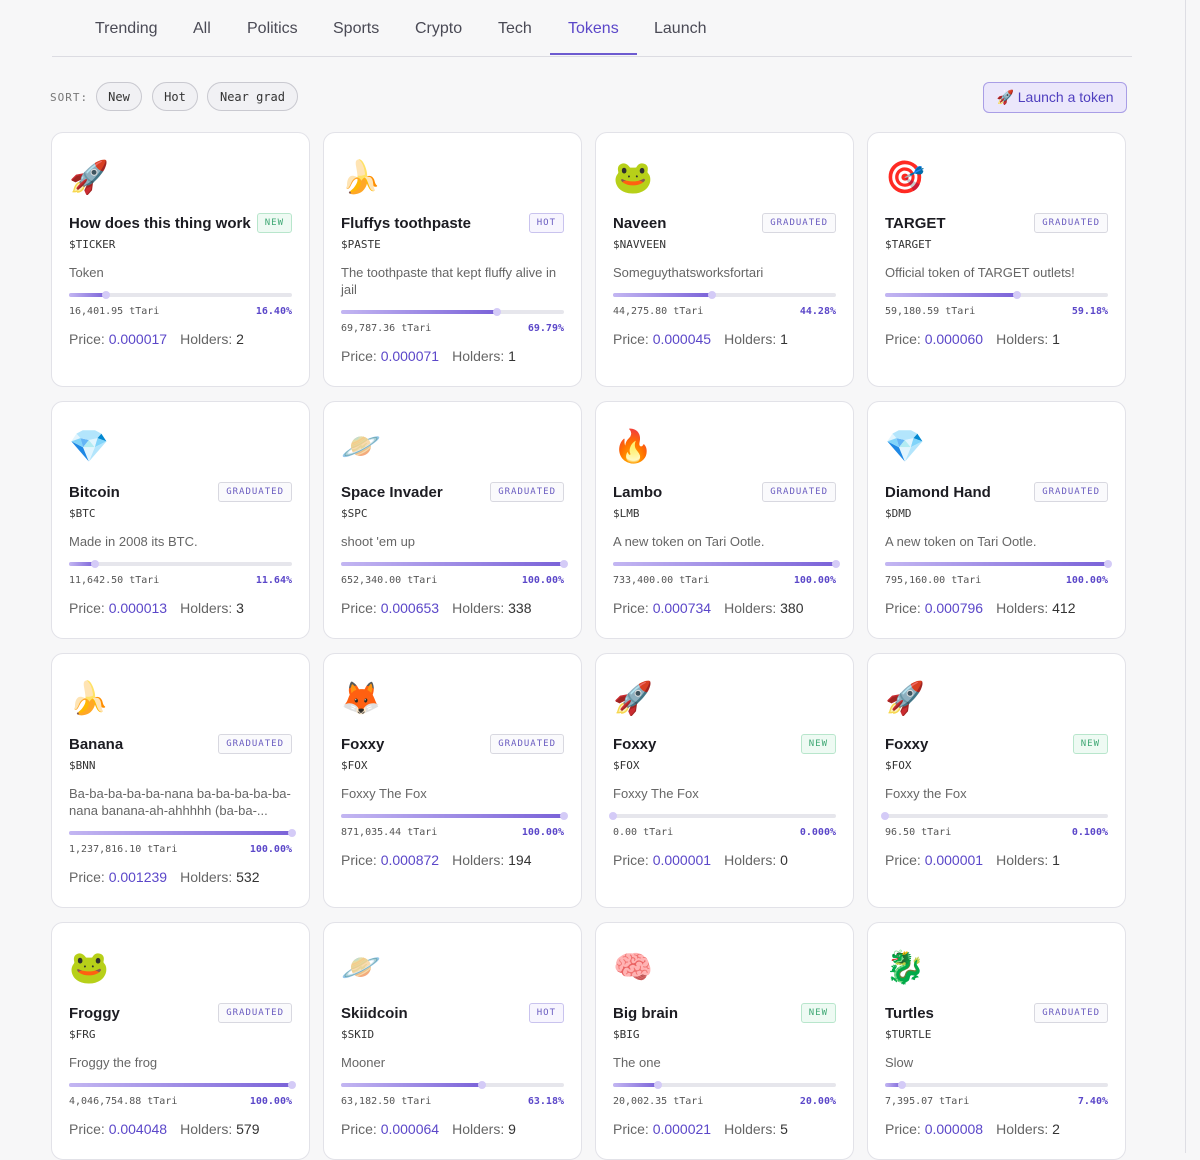 This screenshot has width=1200, height=1160. I want to click on holders-value: 412, so click(1063, 608).